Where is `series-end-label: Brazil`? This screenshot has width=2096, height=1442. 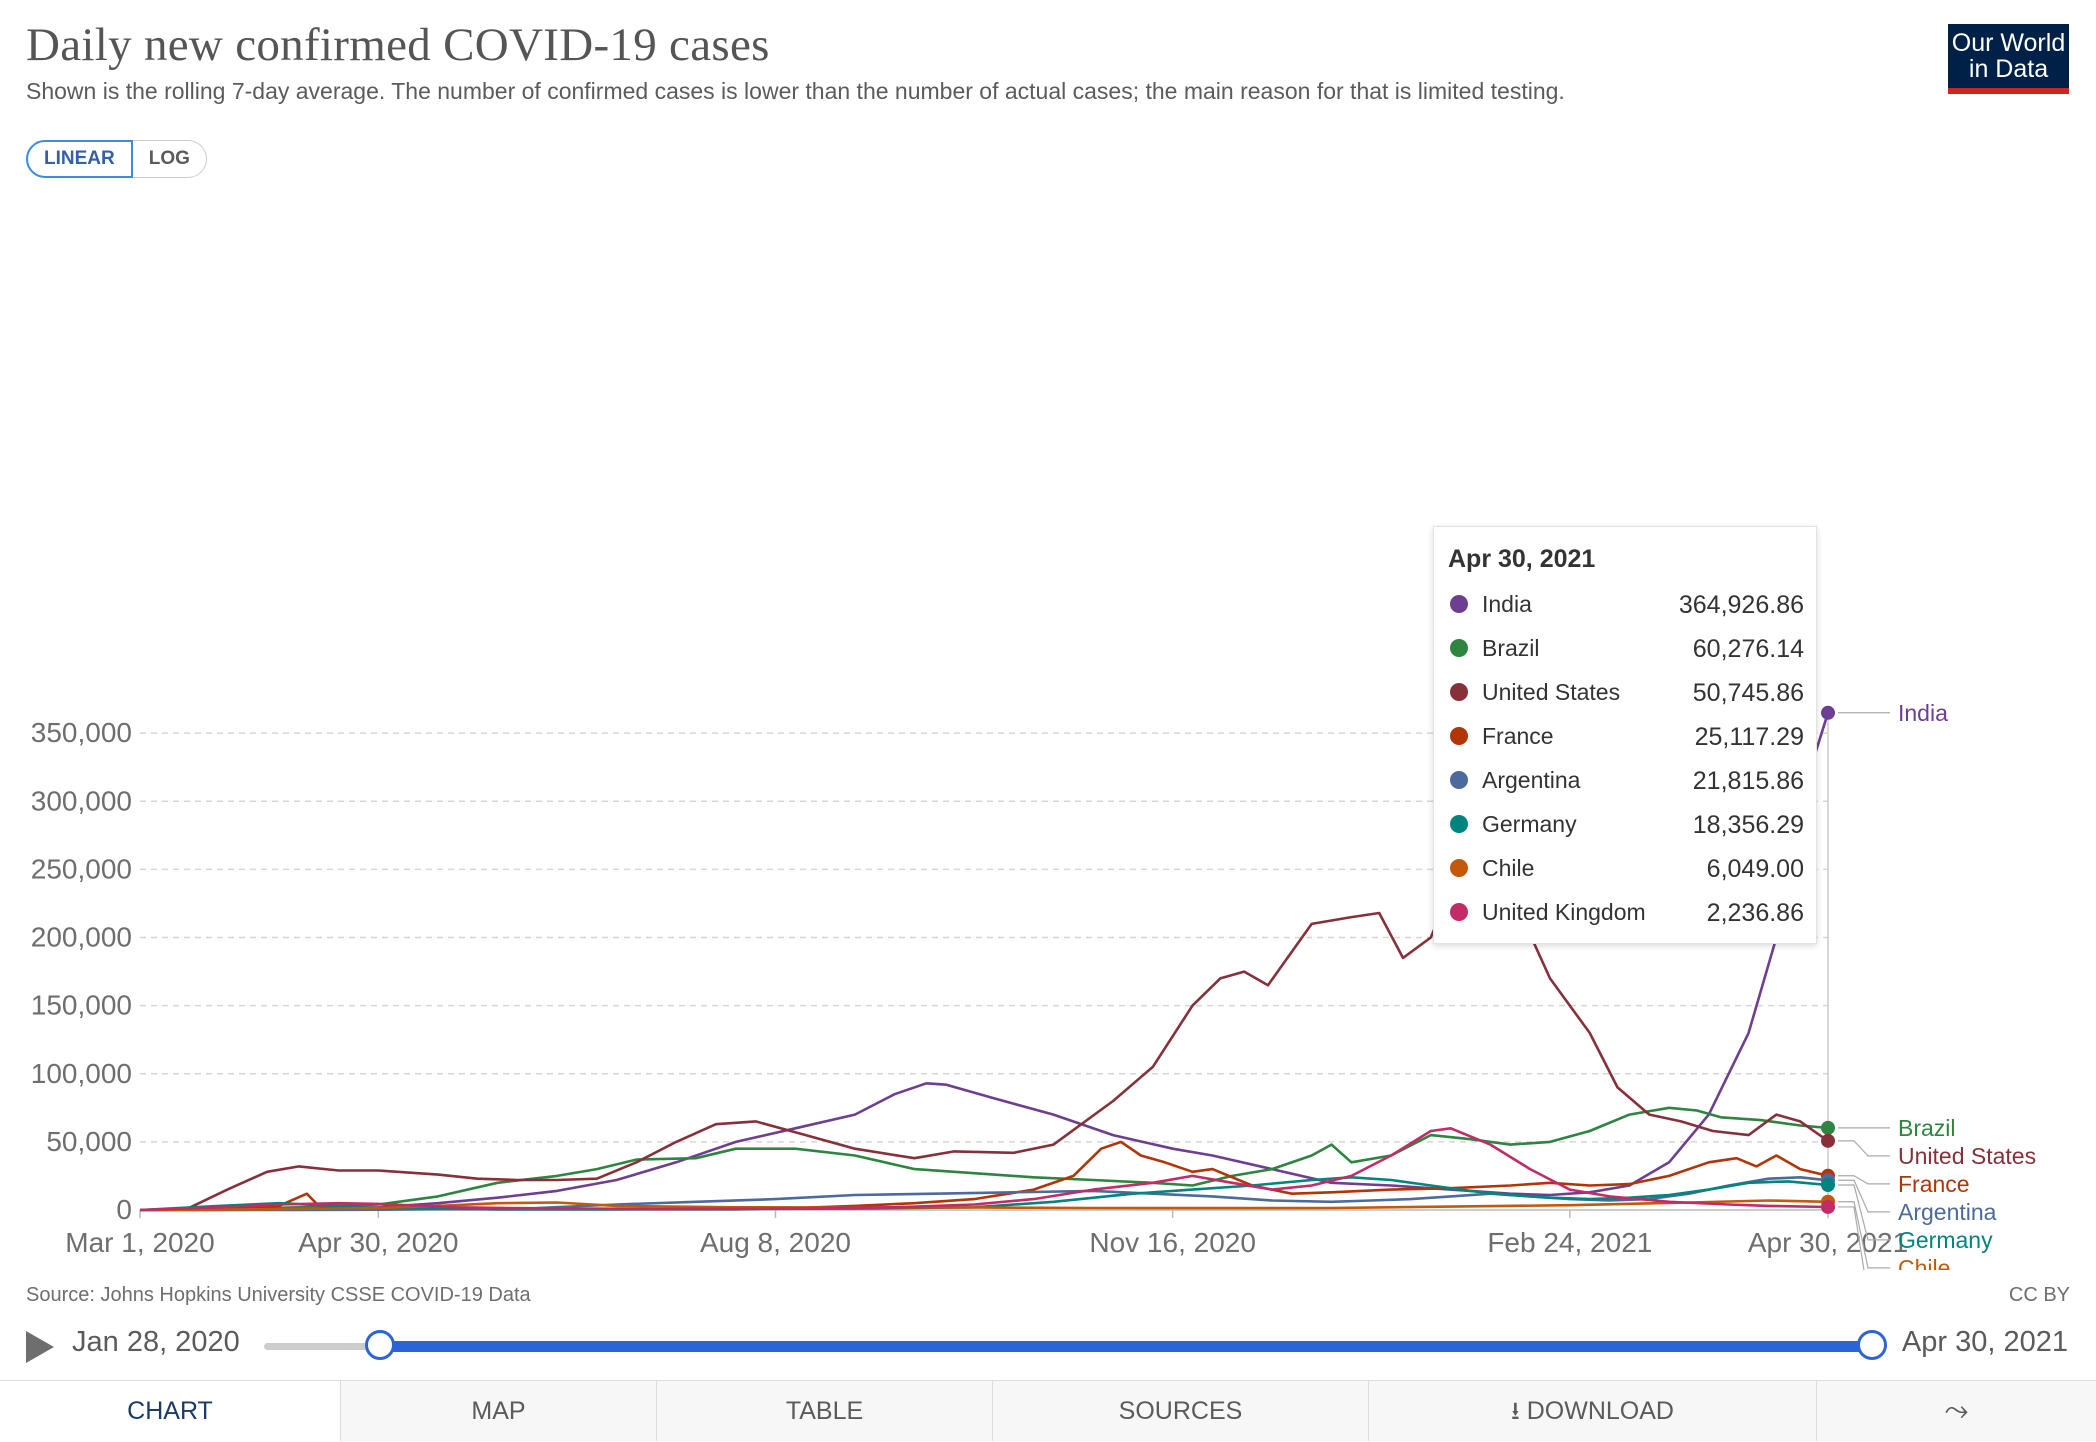
series-end-label: Brazil is located at coordinates (1927, 1128).